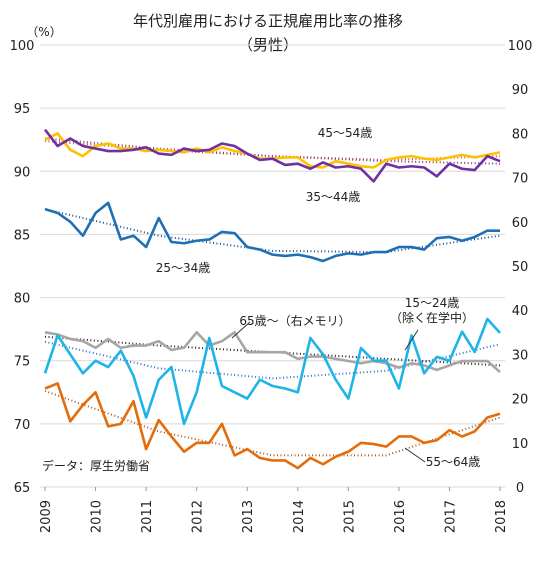  I want to click on series-label: 15～24歳, so click(432, 303).